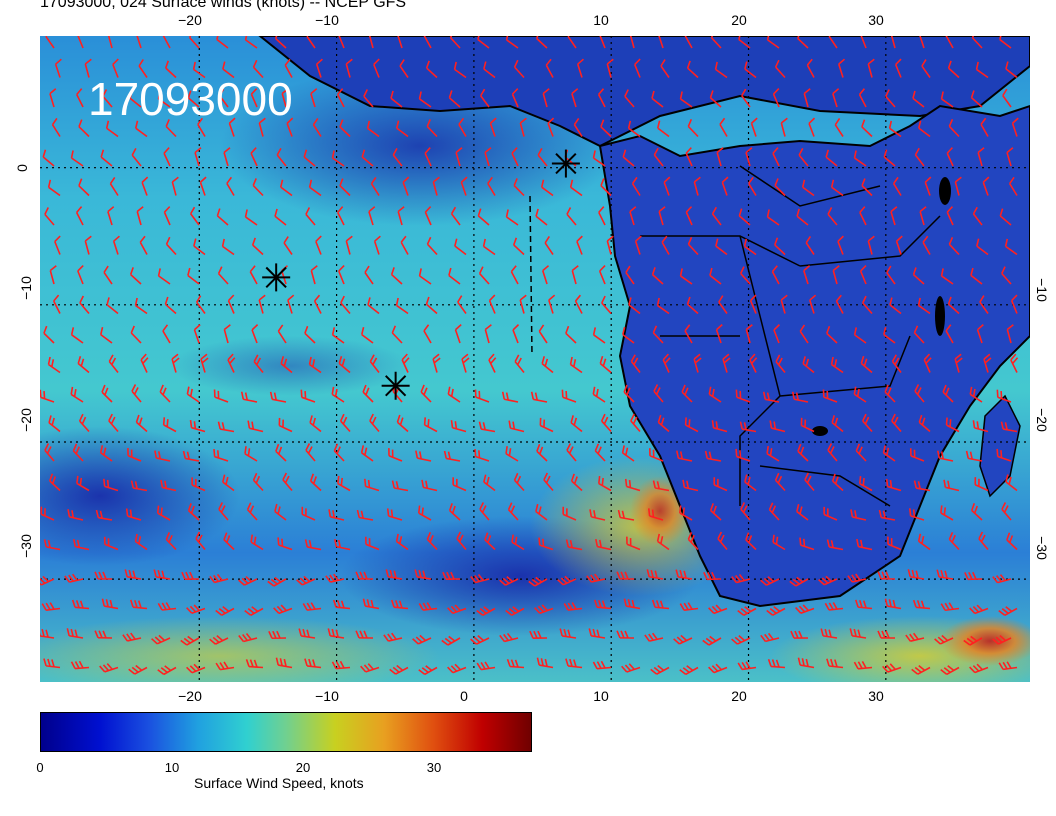 The width and height of the screenshot is (1056, 816). I want to click on right-lat-tick: −10, so click(1041, 290).